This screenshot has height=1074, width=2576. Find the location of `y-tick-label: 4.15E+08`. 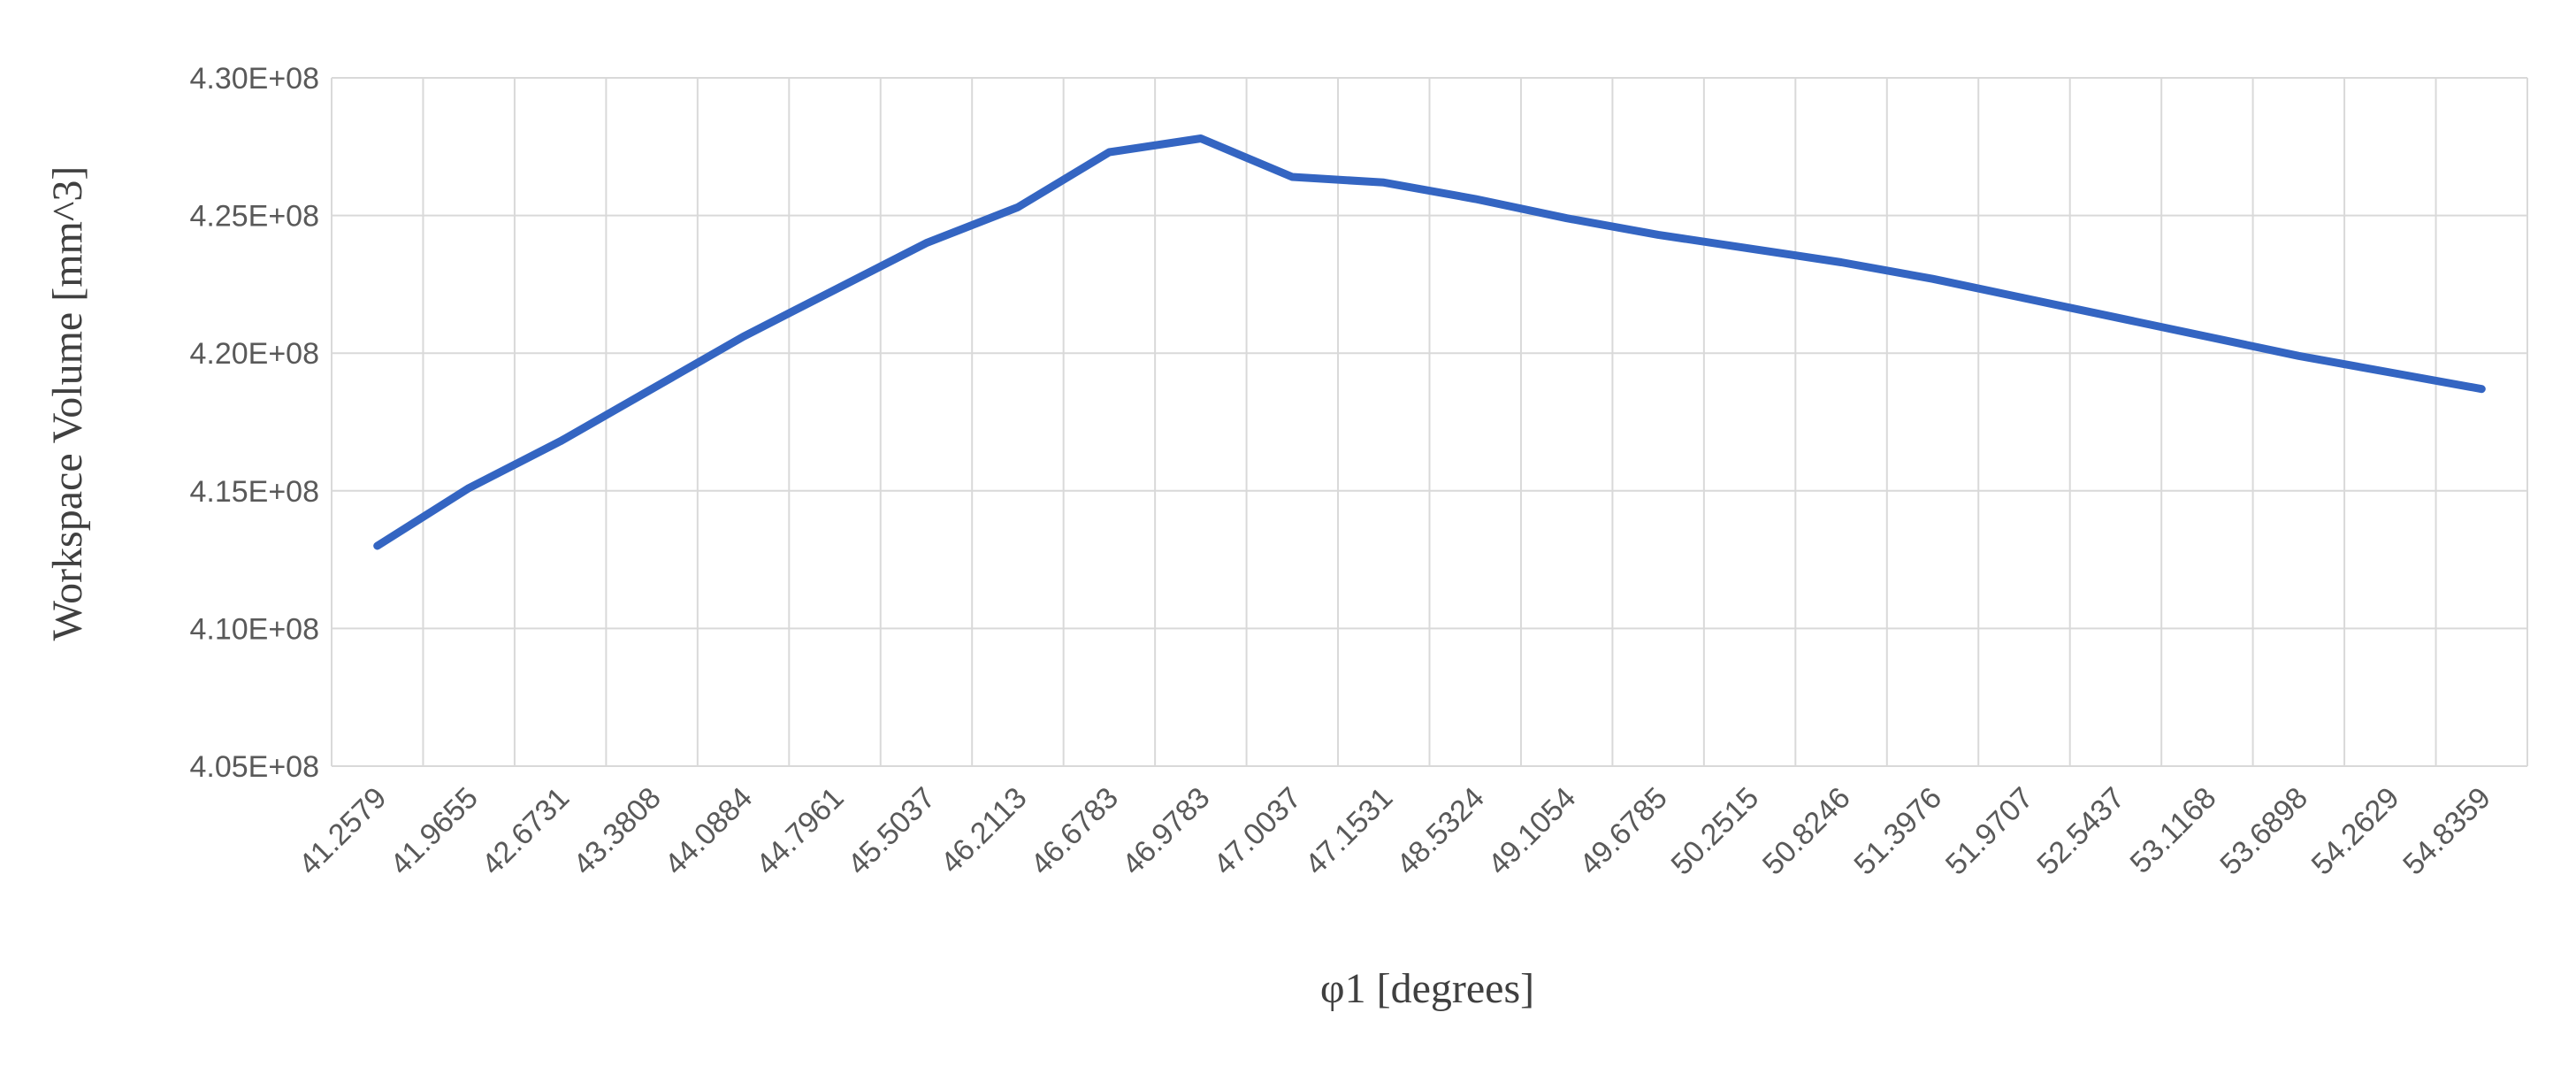

y-tick-label: 4.15E+08 is located at coordinates (254, 492).